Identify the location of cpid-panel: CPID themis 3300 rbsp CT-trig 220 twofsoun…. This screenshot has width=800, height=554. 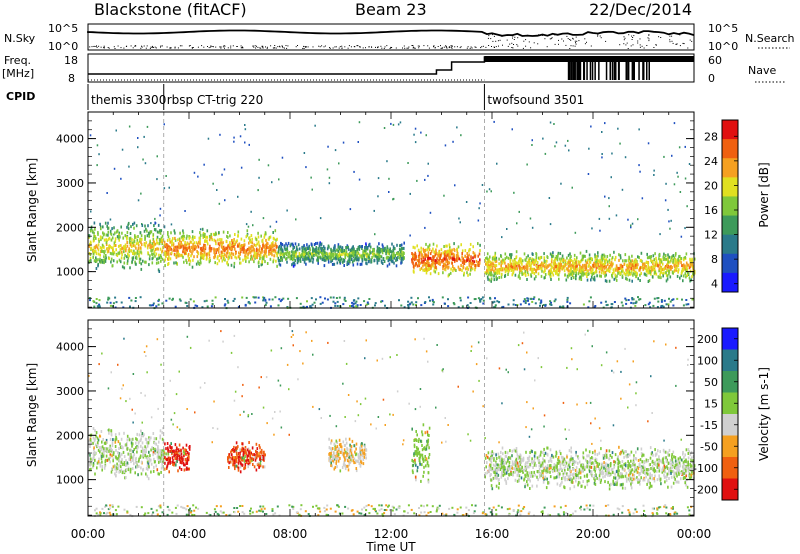
(295, 97).